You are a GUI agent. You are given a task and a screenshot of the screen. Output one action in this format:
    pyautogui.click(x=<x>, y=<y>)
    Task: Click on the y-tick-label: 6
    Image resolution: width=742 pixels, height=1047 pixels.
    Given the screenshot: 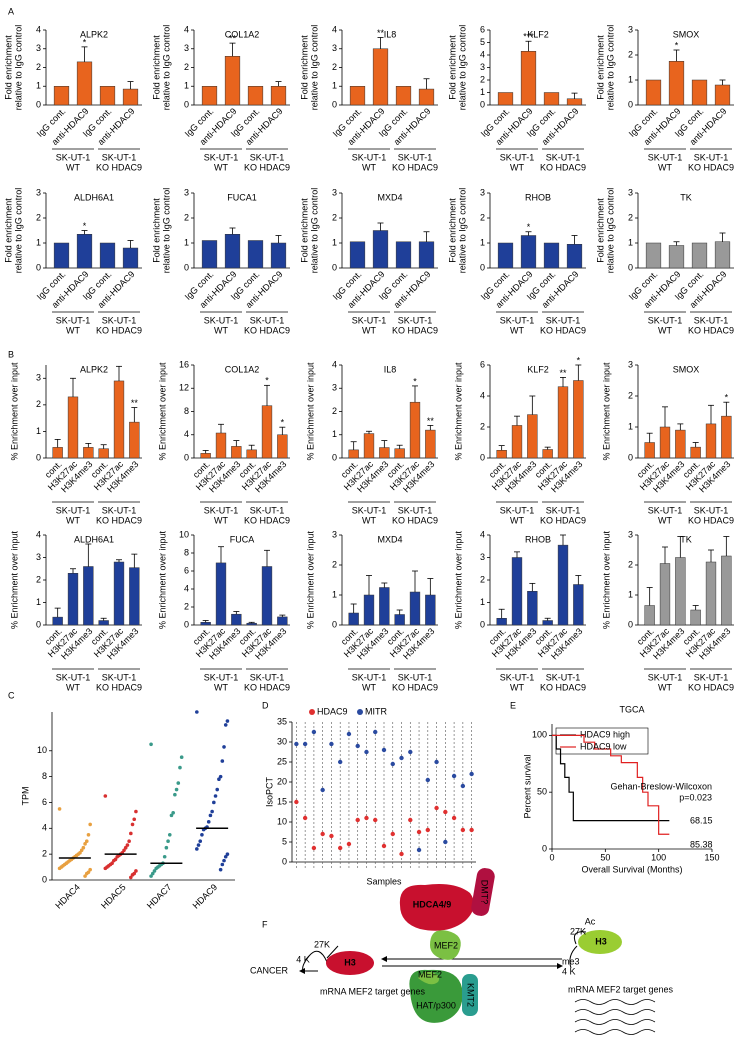 What is the action you would take?
    pyautogui.click(x=44, y=802)
    